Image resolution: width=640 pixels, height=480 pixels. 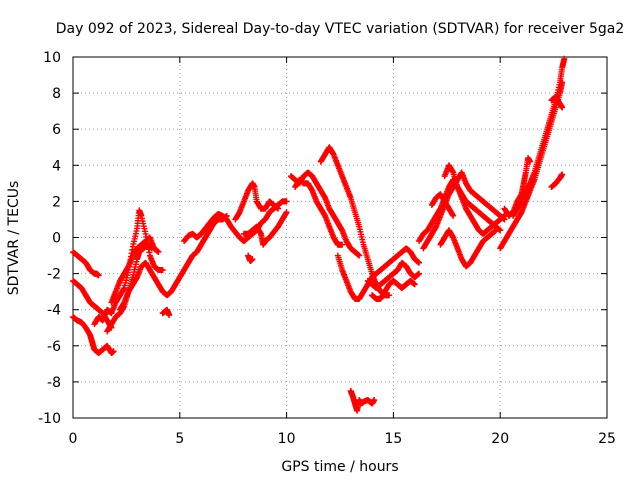 What do you see at coordinates (517, 187) in the screenshot?
I see `series-track-aa` at bounding box center [517, 187].